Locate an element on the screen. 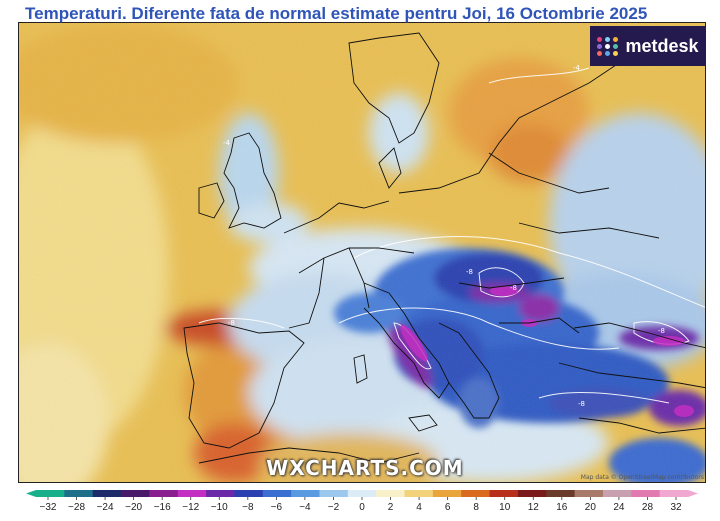  scale-tick-label: −12 is located at coordinates (190, 507).